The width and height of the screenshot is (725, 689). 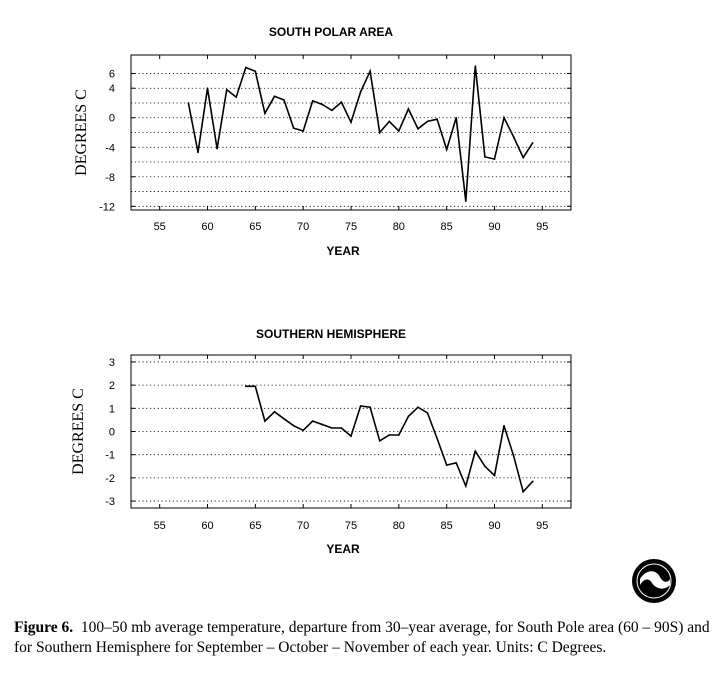 What do you see at coordinates (654, 581) in the screenshot?
I see `noaa-logo` at bounding box center [654, 581].